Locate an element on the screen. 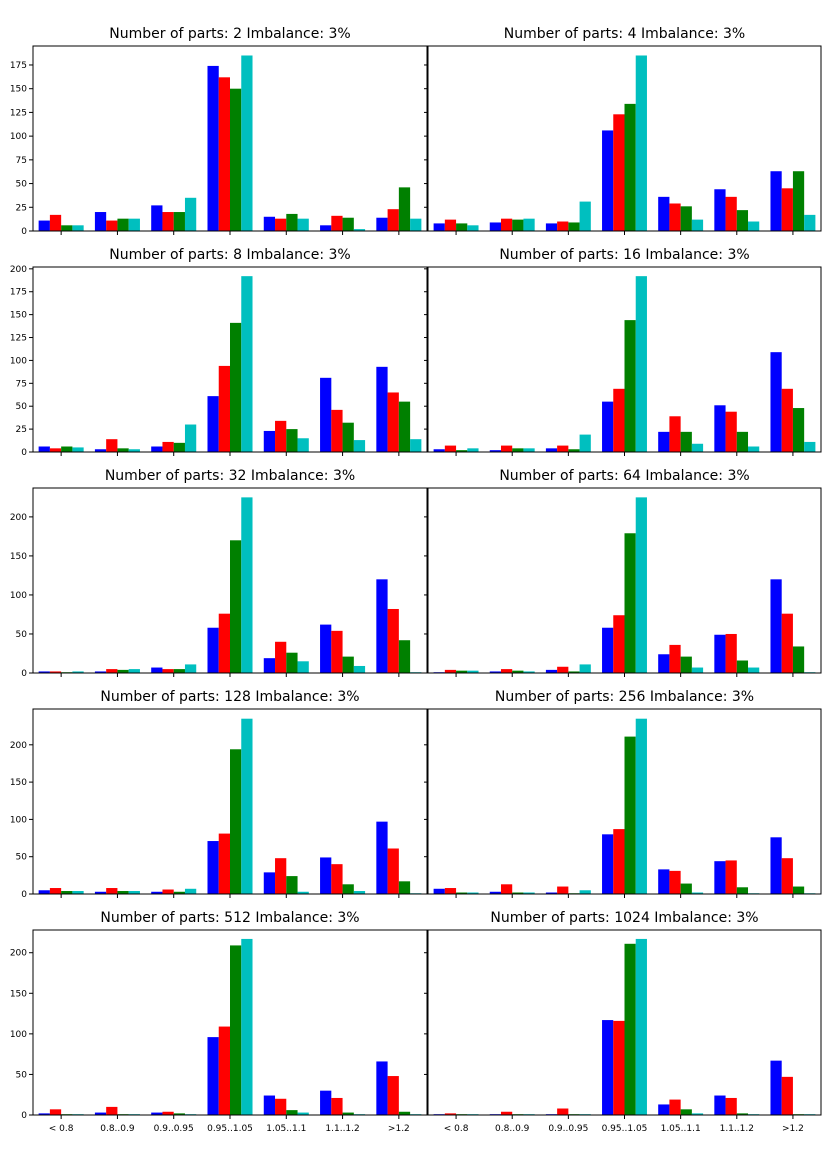  y-tick-label: 0 is located at coordinates (24, 1116).